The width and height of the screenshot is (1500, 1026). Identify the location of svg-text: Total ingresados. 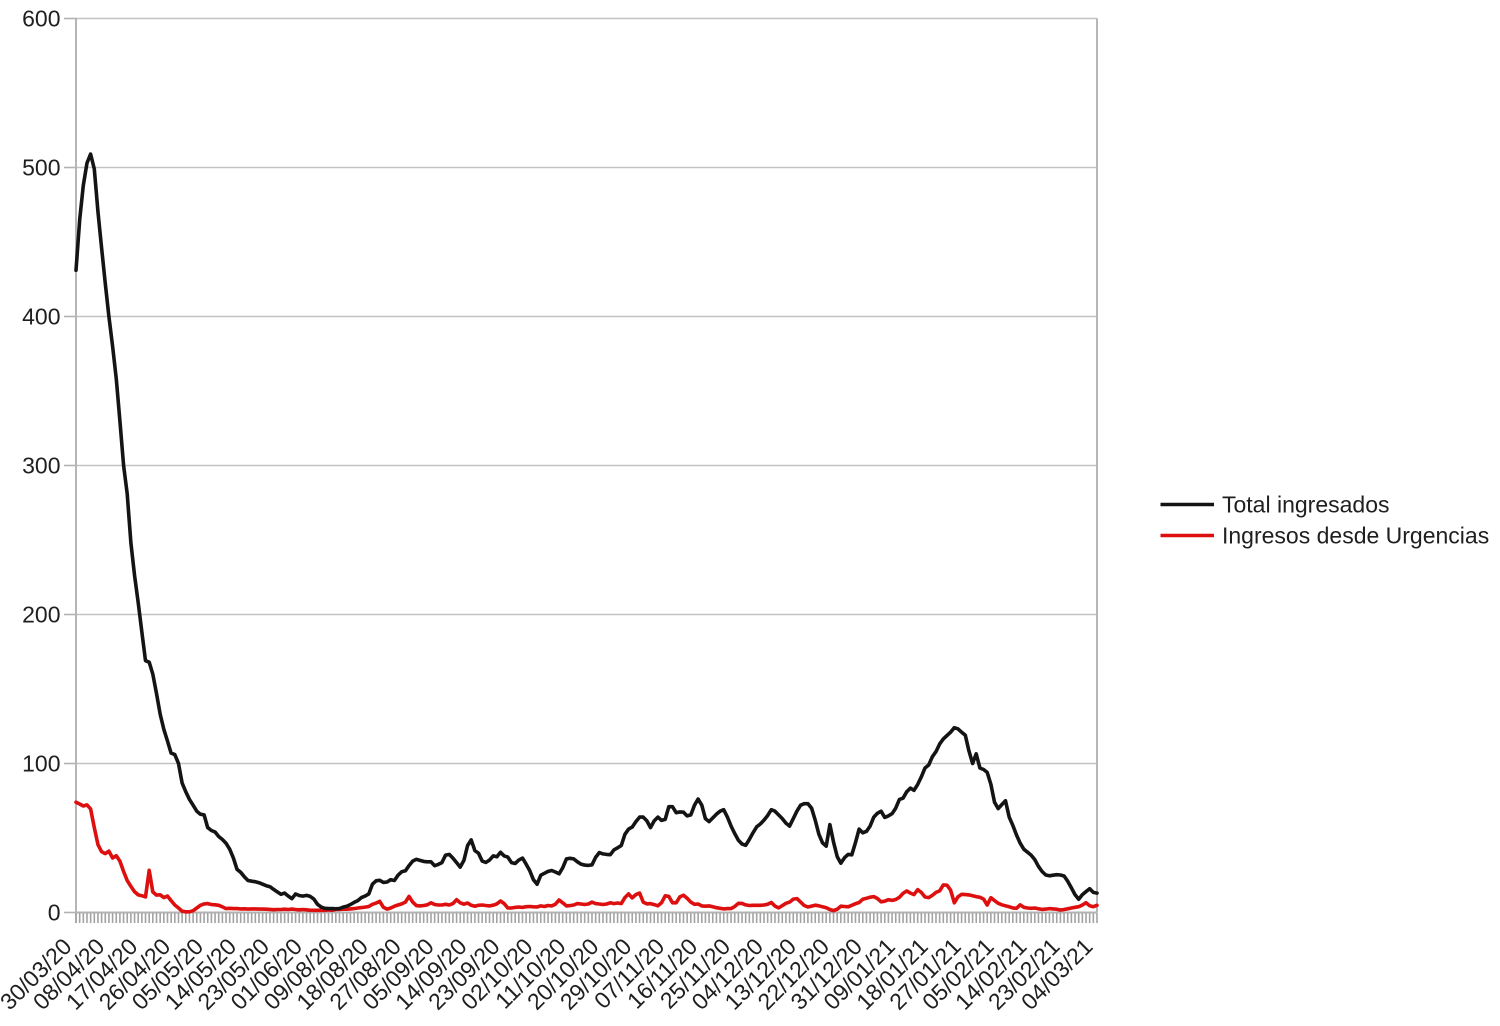
(1306, 505).